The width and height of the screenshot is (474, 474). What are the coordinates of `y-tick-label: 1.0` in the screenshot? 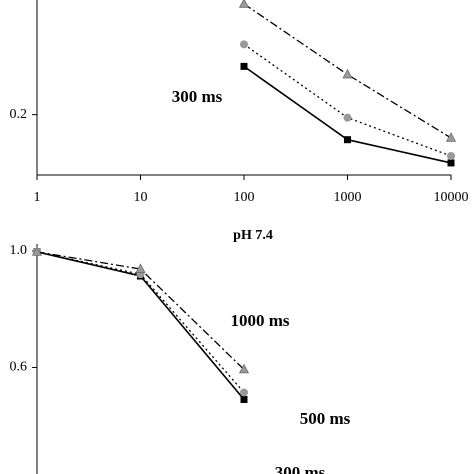 It's located at (19, 250).